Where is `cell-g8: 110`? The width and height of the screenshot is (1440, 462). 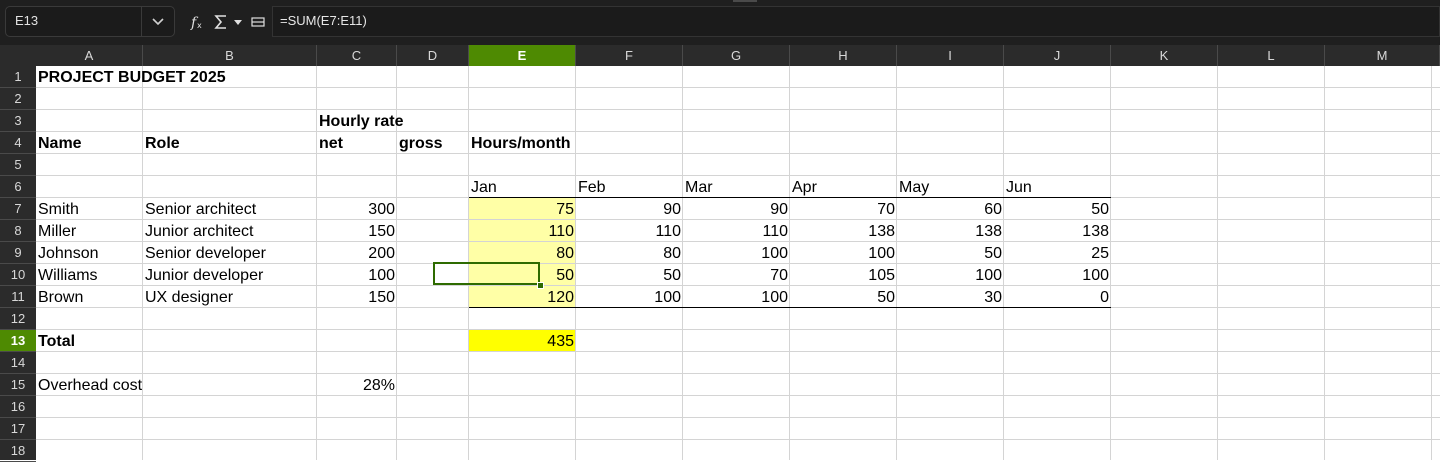
cell-g8: 110 is located at coordinates (775, 231).